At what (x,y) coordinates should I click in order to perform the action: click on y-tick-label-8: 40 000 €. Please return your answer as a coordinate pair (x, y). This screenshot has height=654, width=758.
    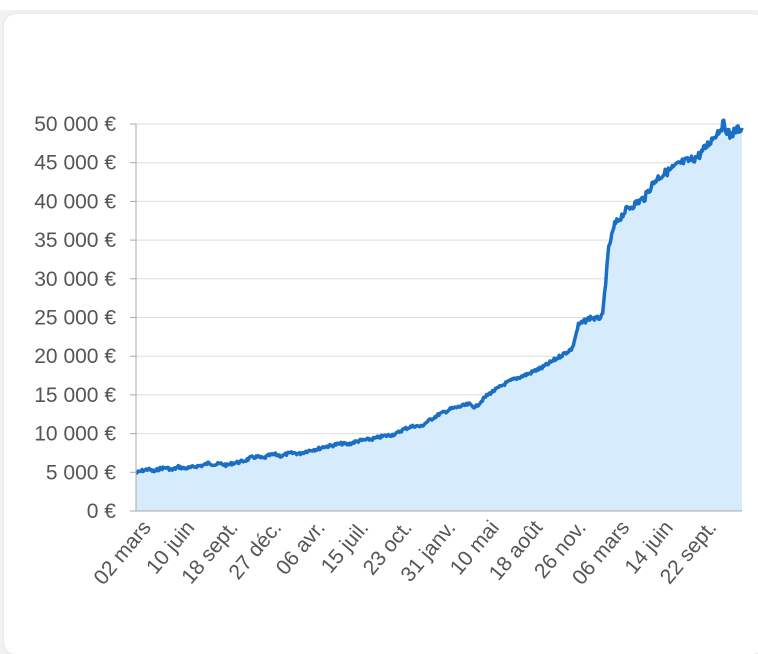
    Looking at the image, I should click on (75, 201).